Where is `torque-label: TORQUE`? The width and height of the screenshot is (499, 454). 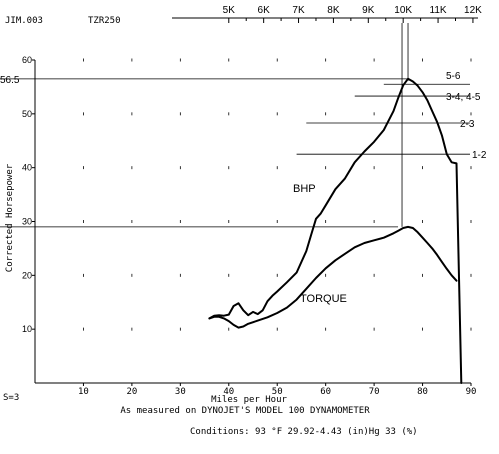 torque-label: TORQUE is located at coordinates (323, 299).